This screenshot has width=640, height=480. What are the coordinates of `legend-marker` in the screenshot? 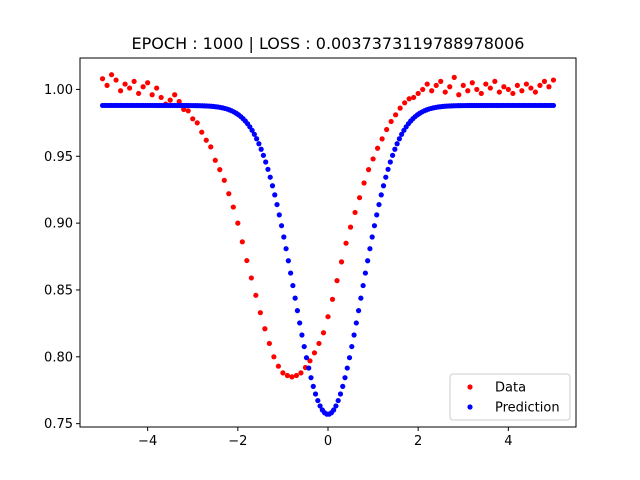 It's located at (470, 407).